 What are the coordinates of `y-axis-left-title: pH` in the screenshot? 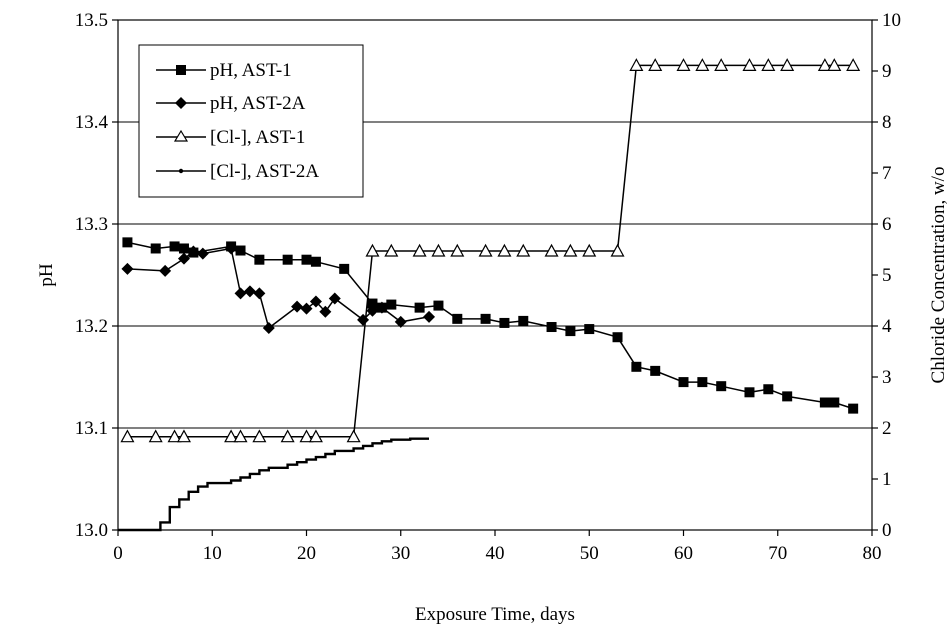 It's located at (46, 275).